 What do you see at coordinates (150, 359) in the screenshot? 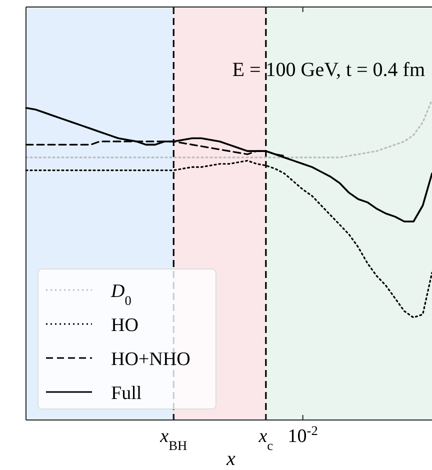
I see `legend-label: HO+NHO` at bounding box center [150, 359].